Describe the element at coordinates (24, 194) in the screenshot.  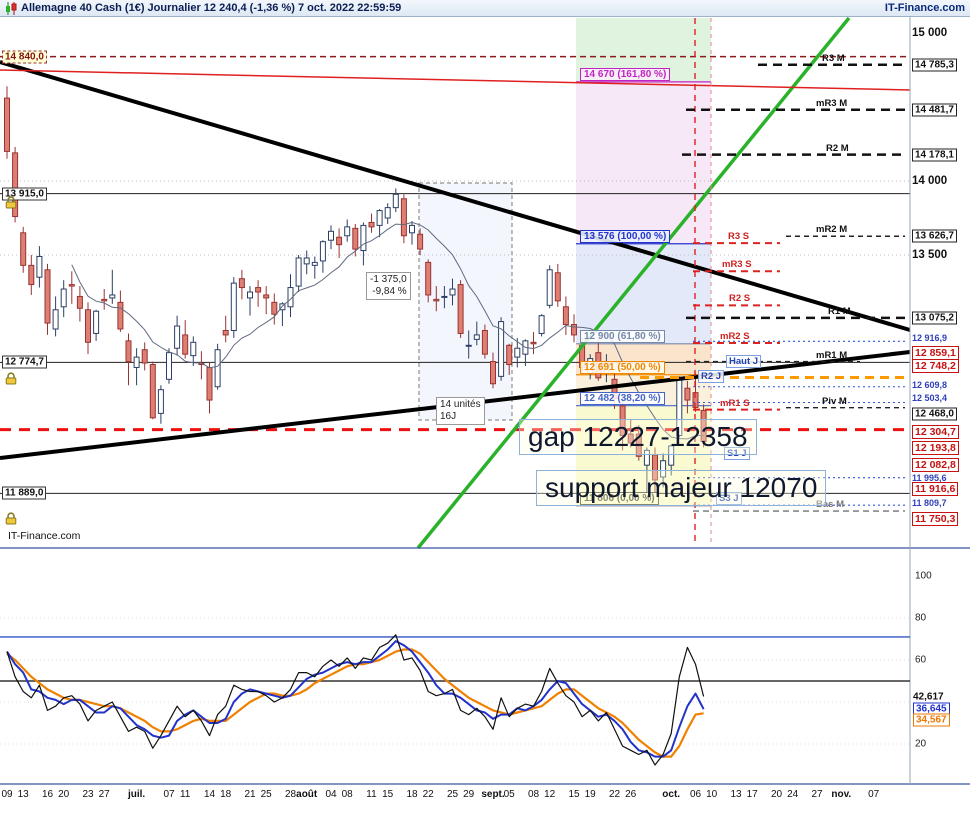
I see `level-label: 13 915,0` at that location.